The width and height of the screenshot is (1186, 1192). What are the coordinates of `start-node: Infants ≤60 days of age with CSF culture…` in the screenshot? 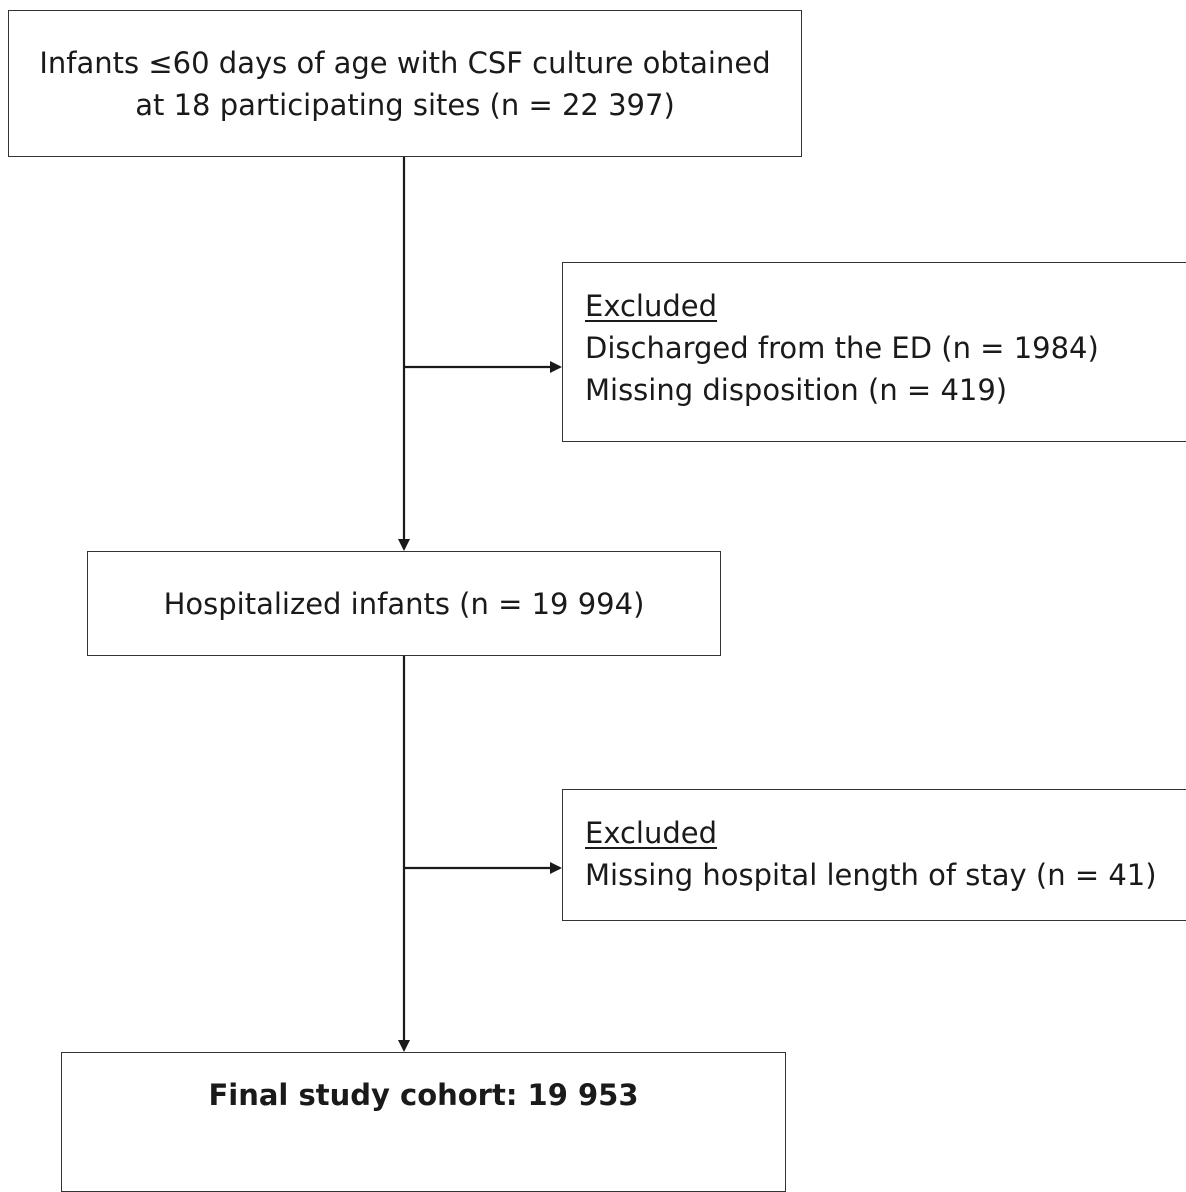 It's located at (405, 83).